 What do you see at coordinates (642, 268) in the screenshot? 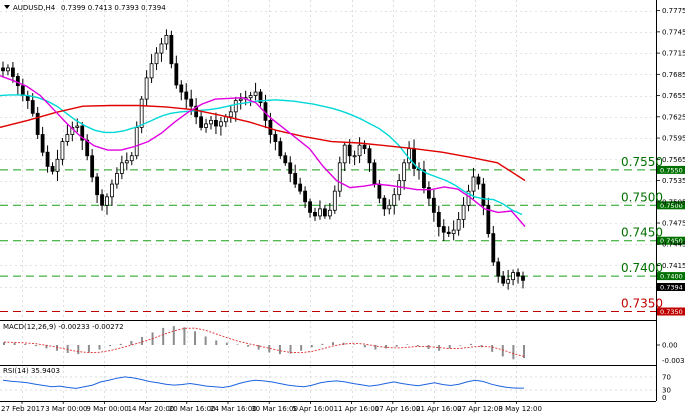
I see `level-label: 0.7400` at bounding box center [642, 268].